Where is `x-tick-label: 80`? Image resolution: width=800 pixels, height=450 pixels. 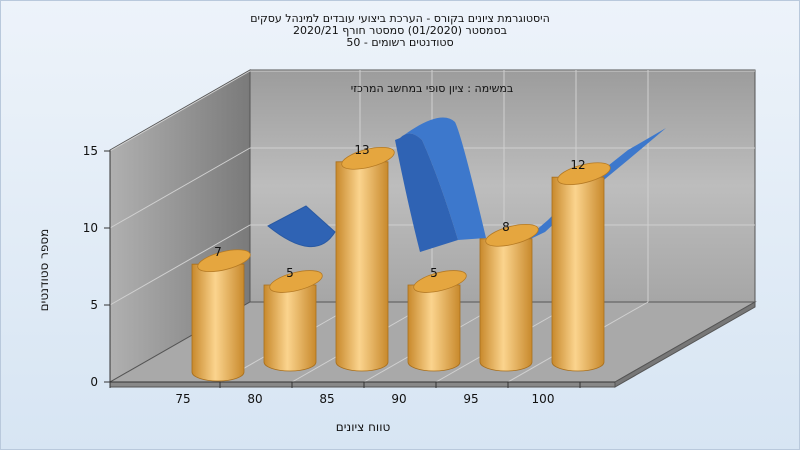
x-tick-label: 80 is located at coordinates (254, 399).